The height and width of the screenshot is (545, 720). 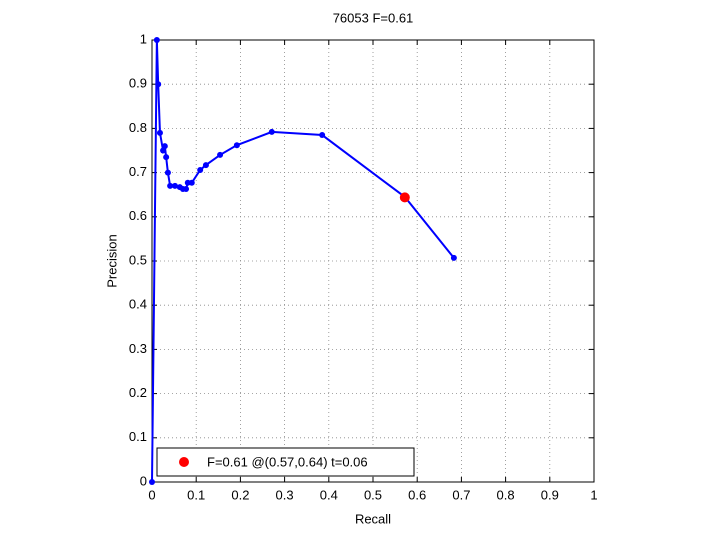 I want to click on y-tick-label: 0, so click(x=143, y=480).